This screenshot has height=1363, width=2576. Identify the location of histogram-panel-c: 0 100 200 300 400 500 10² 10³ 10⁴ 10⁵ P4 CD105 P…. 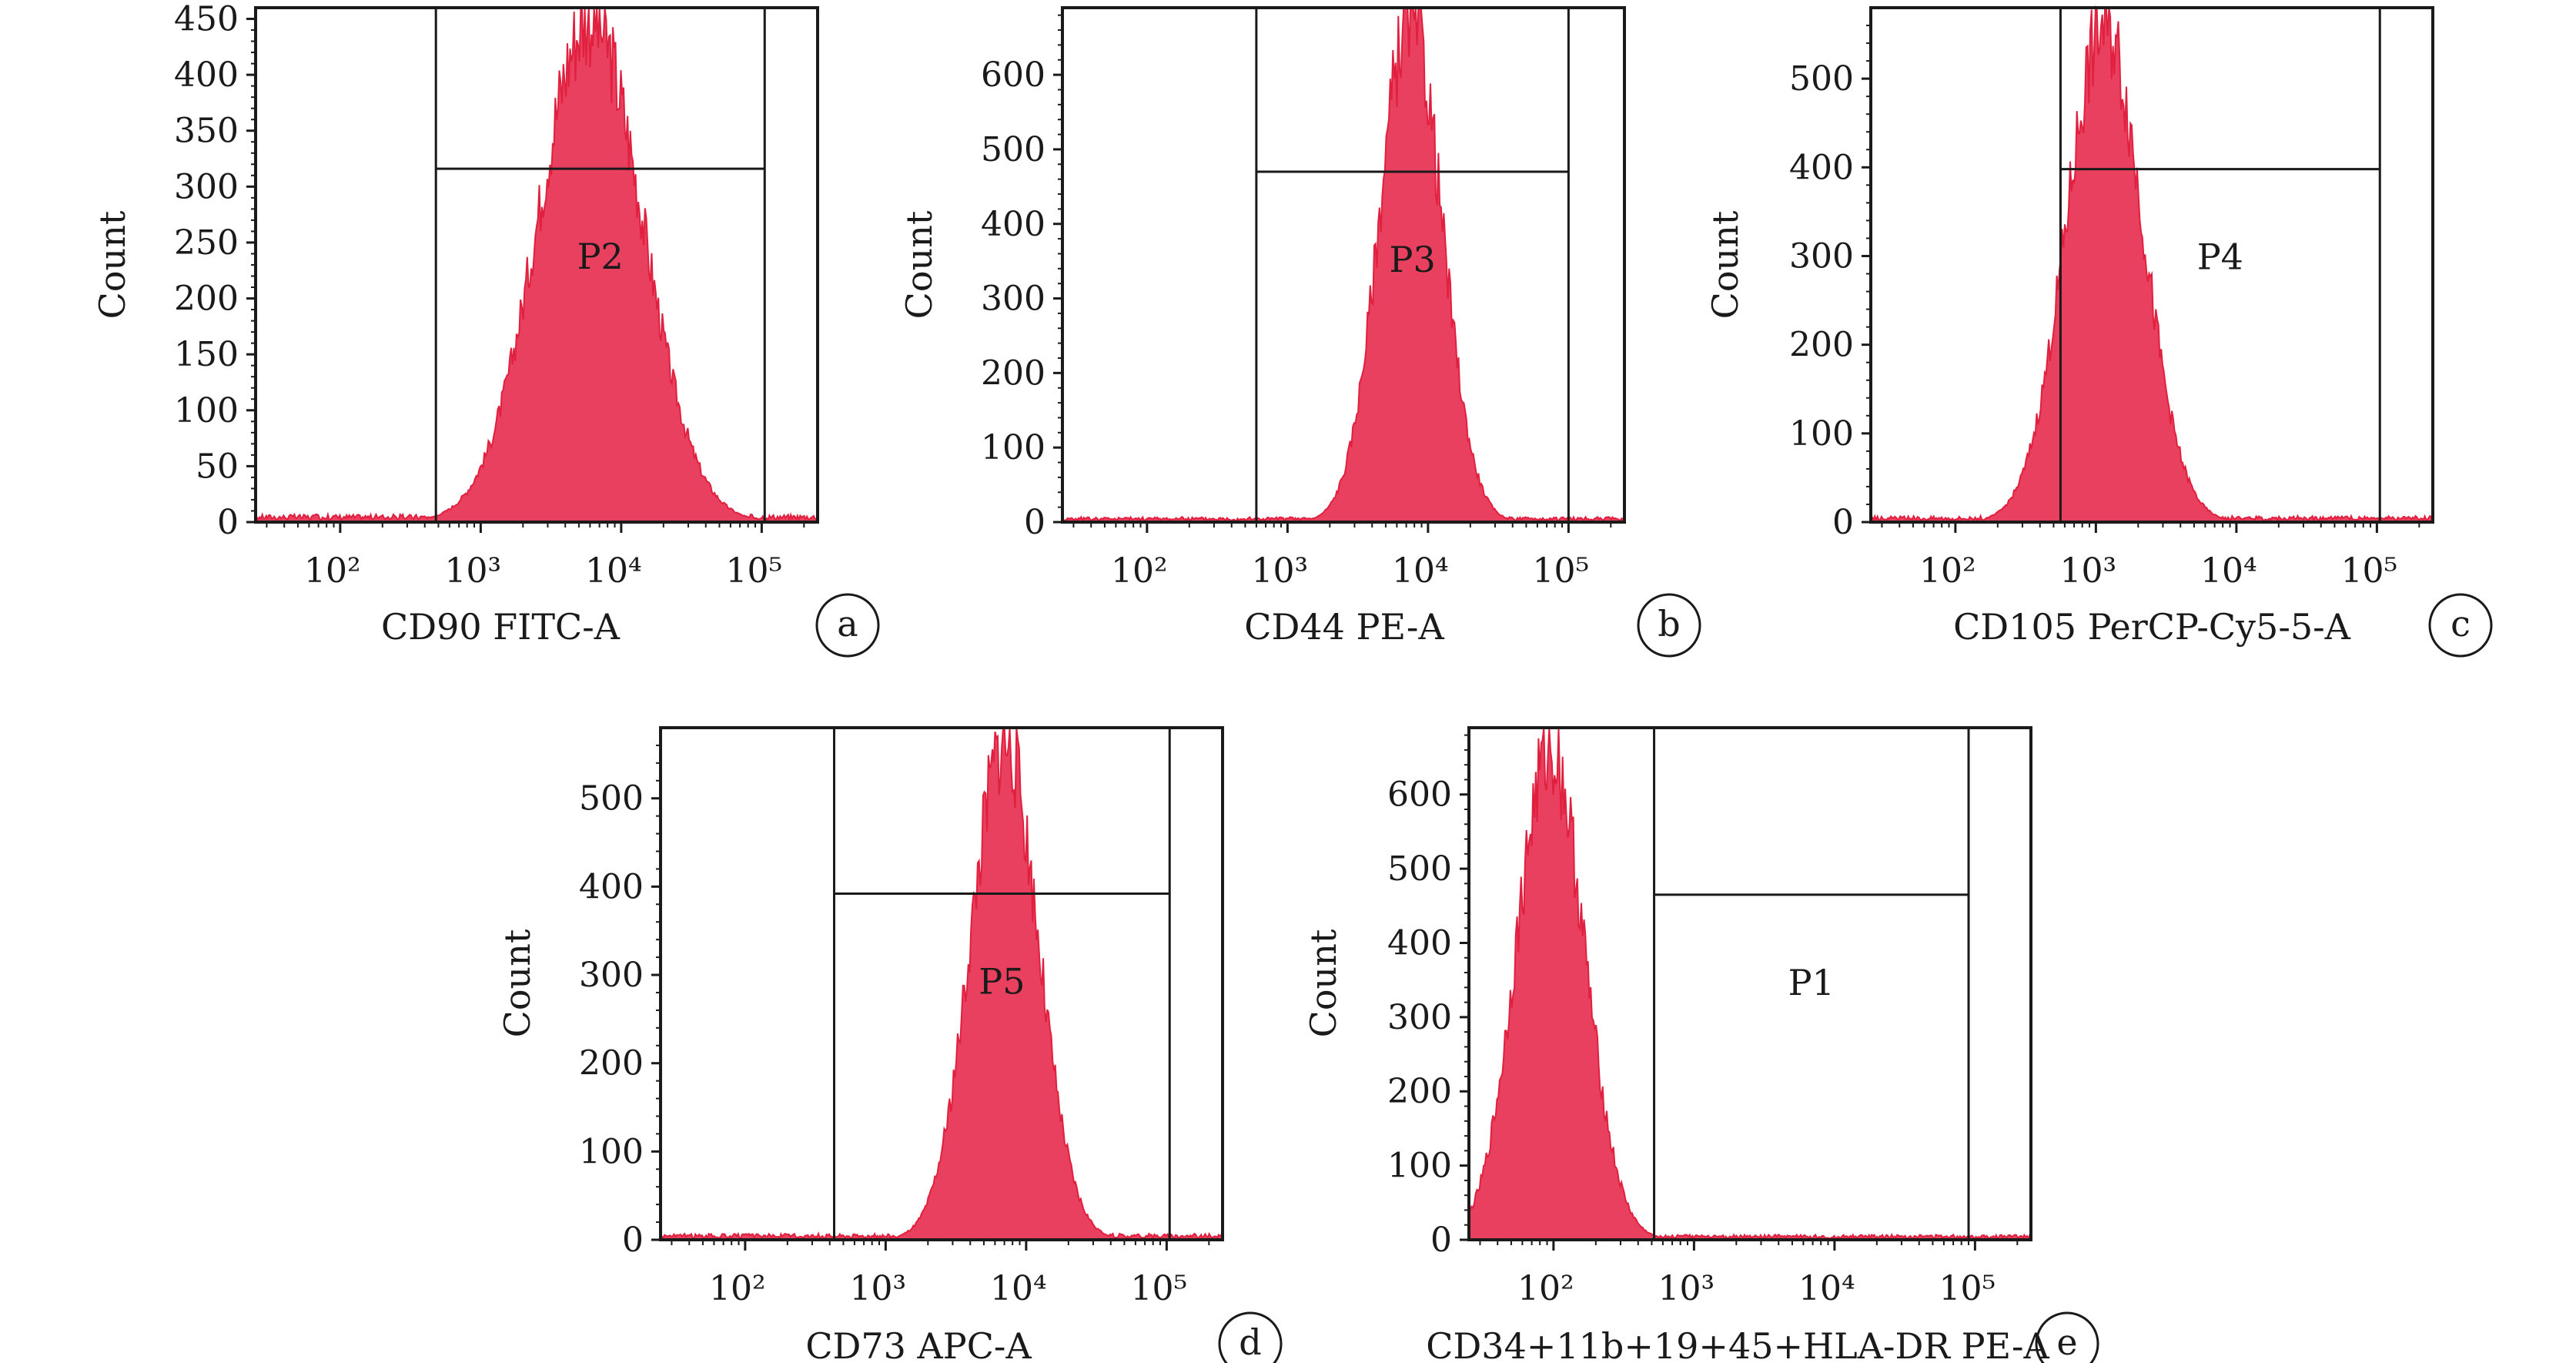
(2099, 331).